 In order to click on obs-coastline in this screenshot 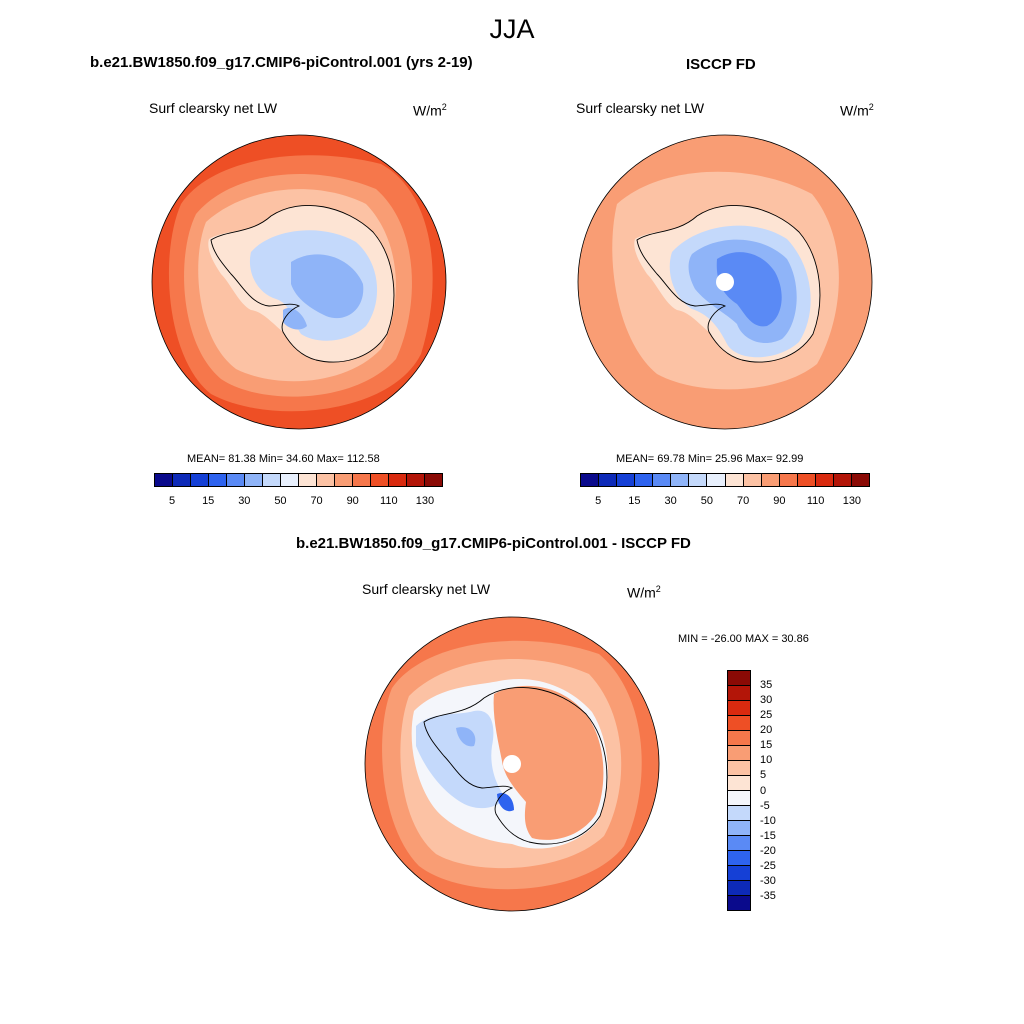, I will do `click(728, 283)`.